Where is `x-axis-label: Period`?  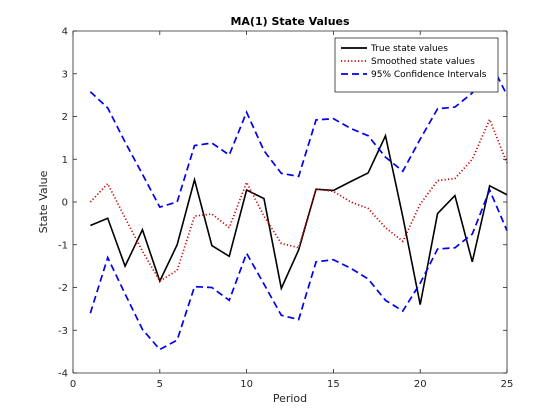 x-axis-label: Period is located at coordinates (290, 398).